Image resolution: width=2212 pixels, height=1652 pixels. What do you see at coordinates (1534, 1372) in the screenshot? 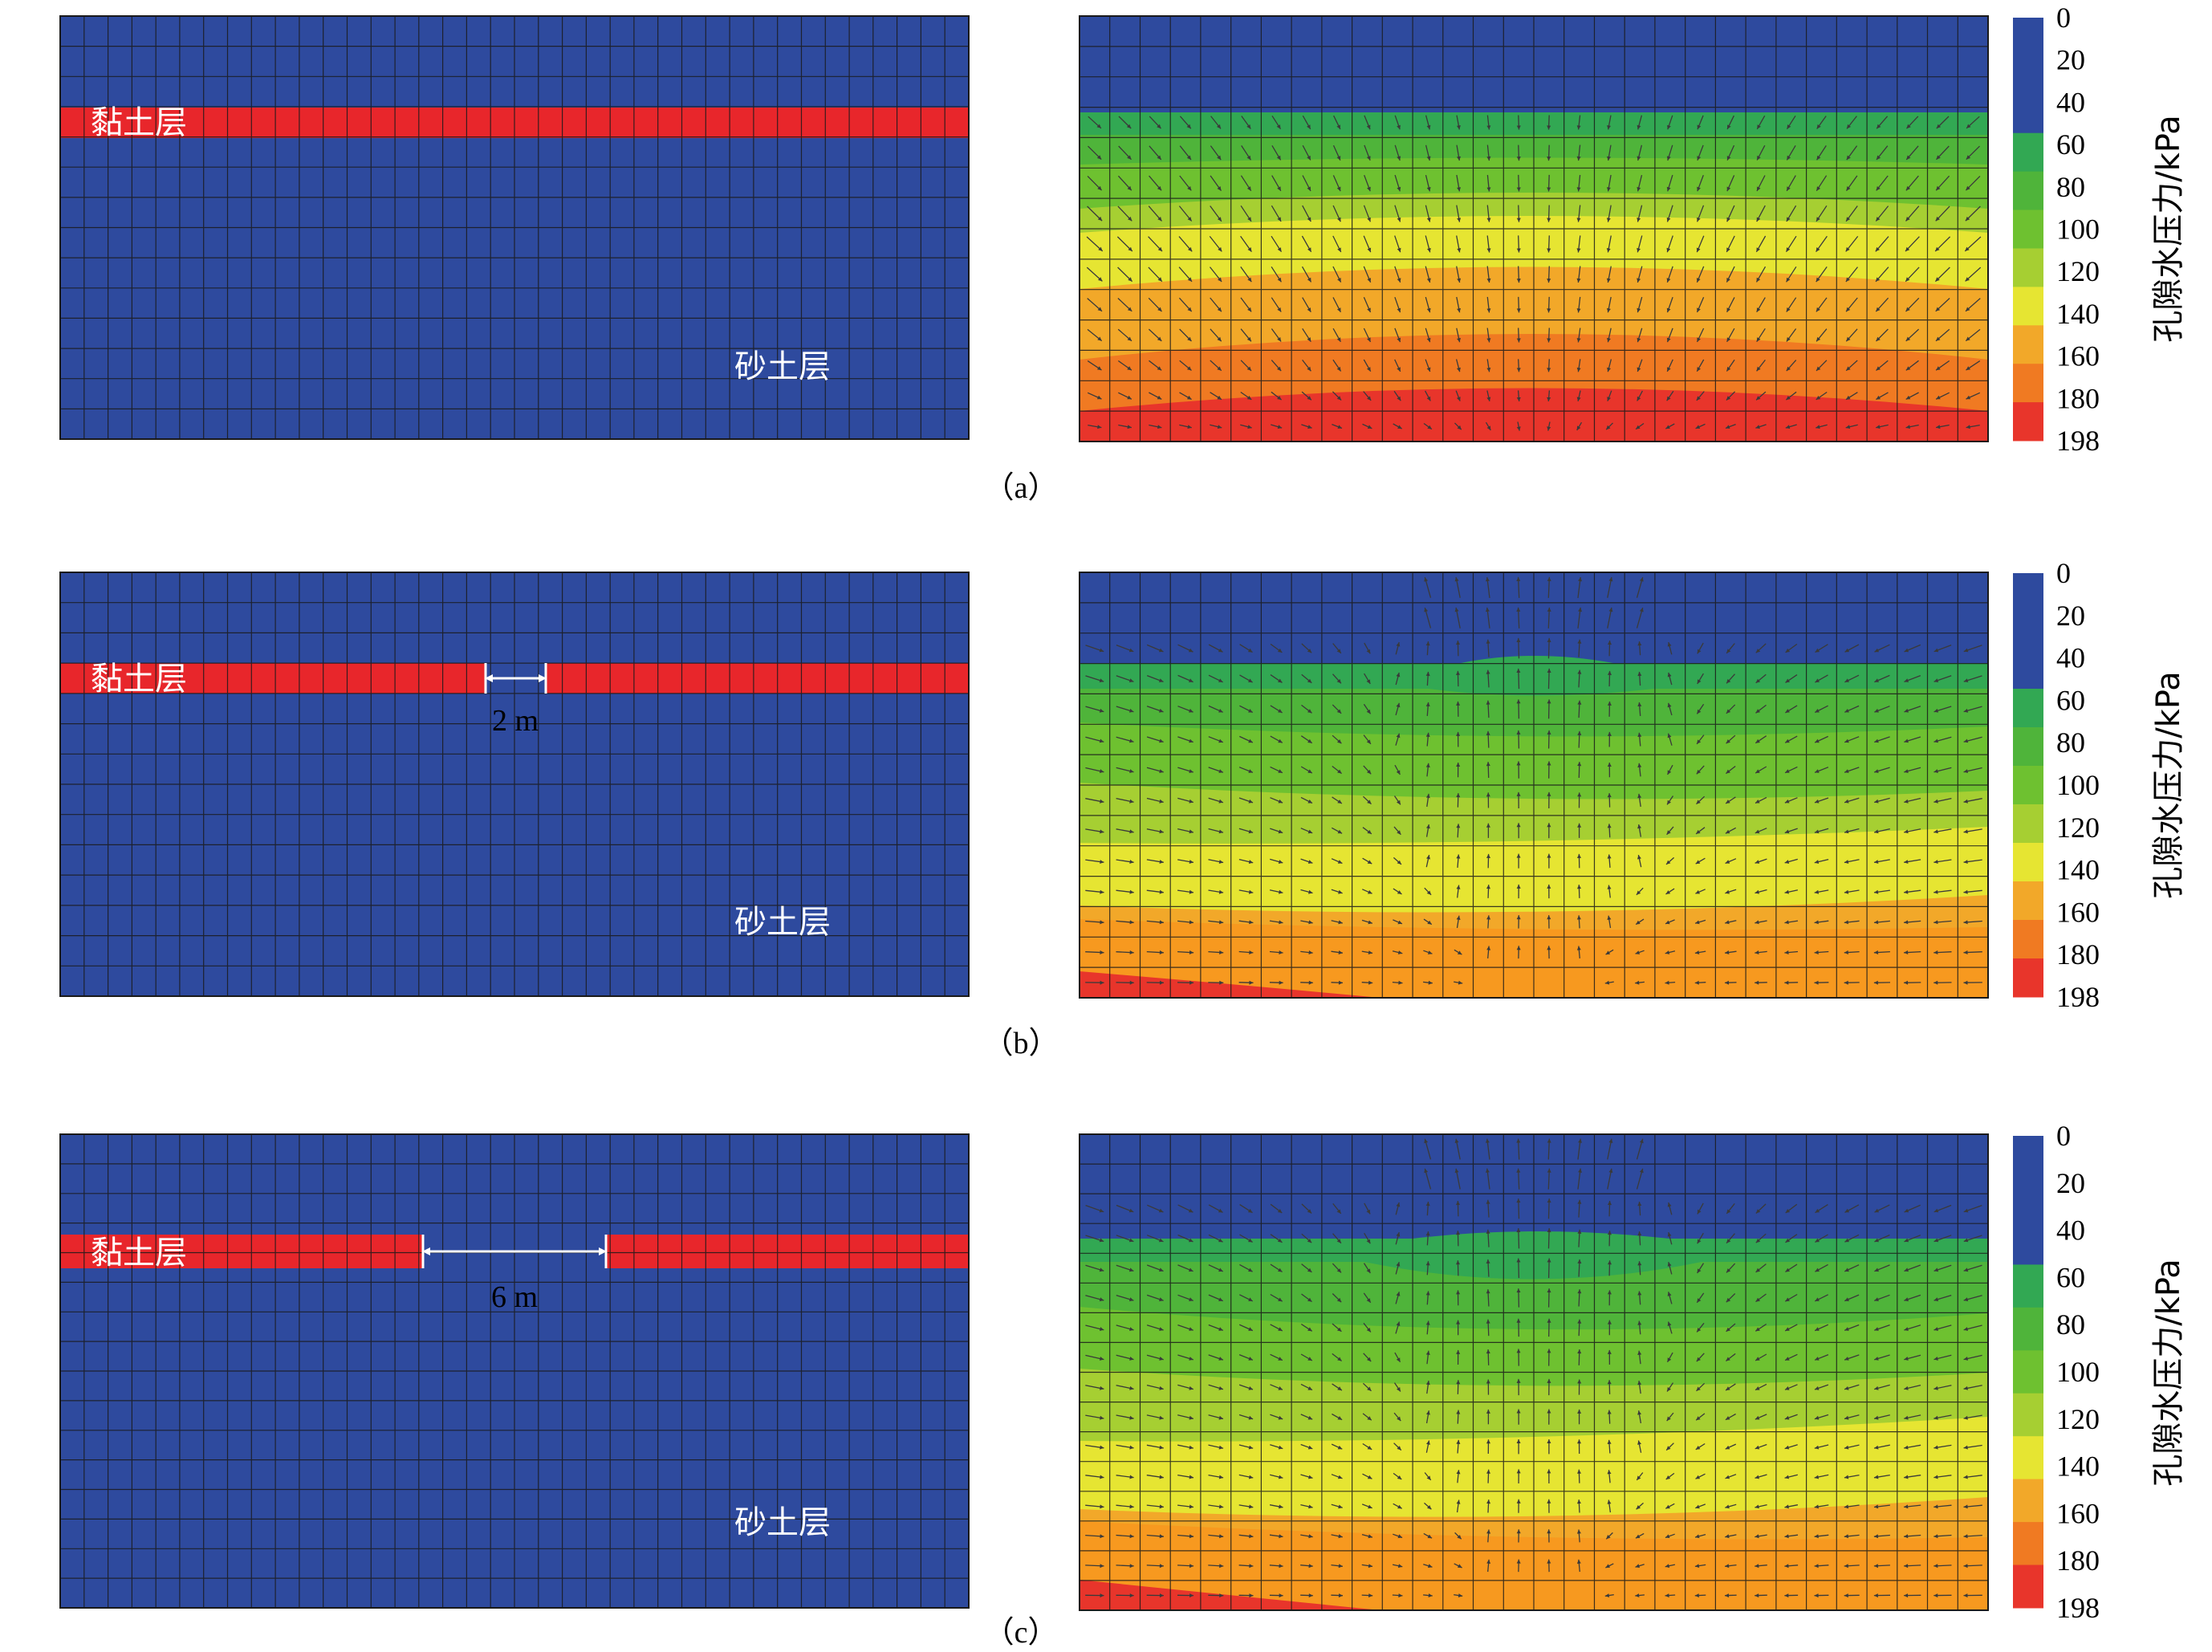
I see `mesh-grid` at bounding box center [1534, 1372].